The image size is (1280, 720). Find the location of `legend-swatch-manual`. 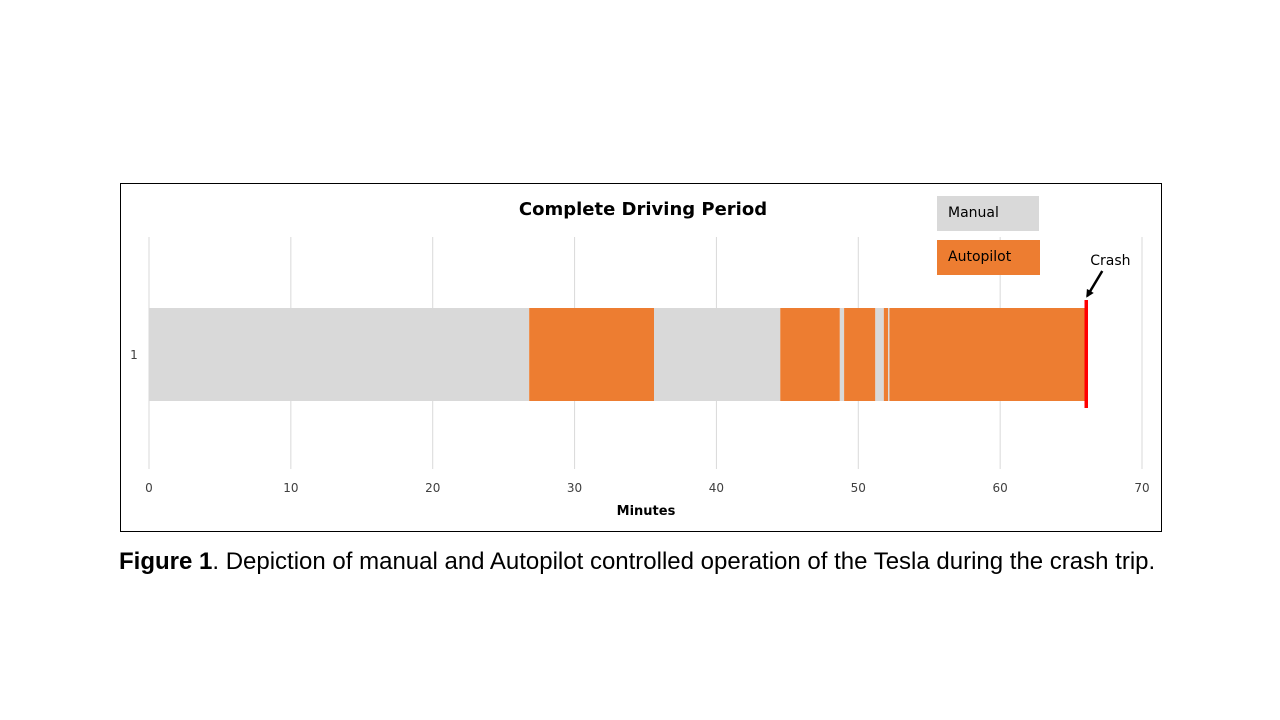

legend-swatch-manual is located at coordinates (988, 213).